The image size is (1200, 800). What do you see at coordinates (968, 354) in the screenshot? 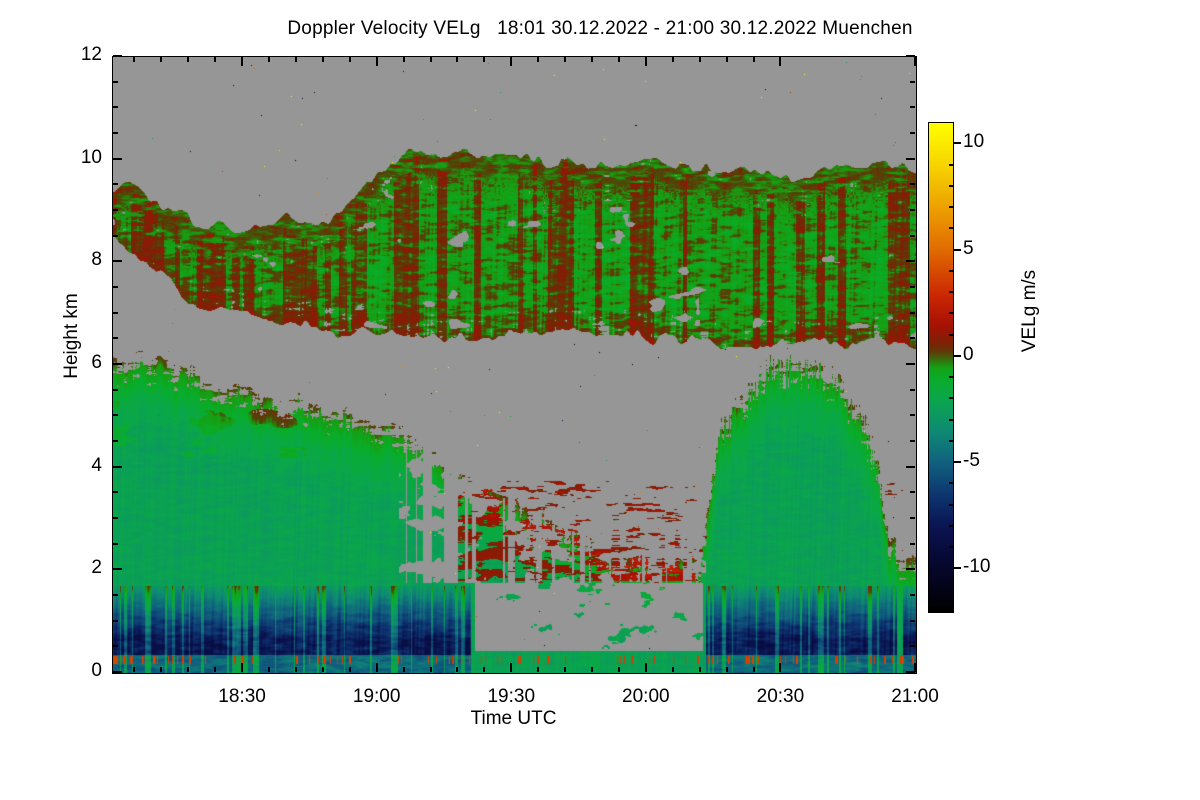
I see `colorbar-tick-label: 0` at bounding box center [968, 354].